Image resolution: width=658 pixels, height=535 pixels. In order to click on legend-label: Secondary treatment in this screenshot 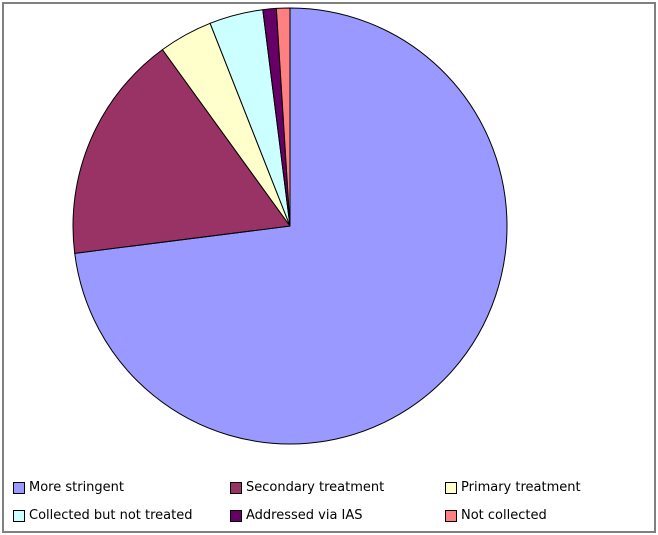, I will do `click(315, 487)`.